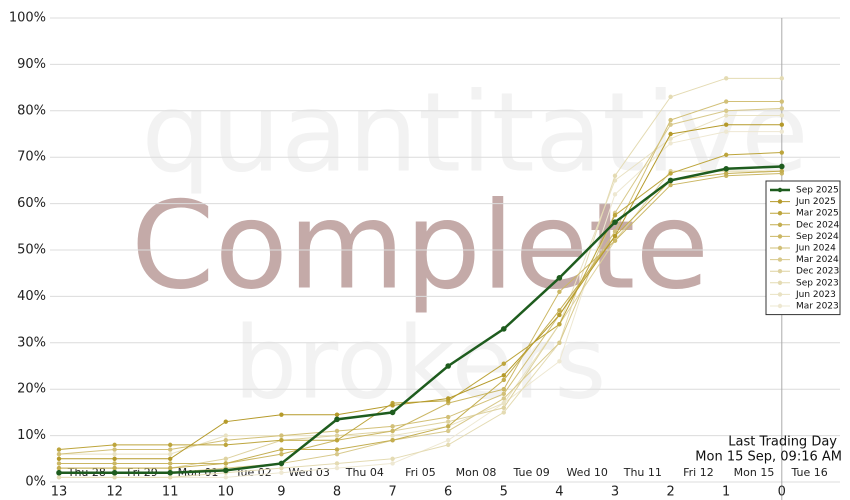 This screenshot has width=850, height=500. I want to click on legend-label: Sep 2023, so click(817, 283).